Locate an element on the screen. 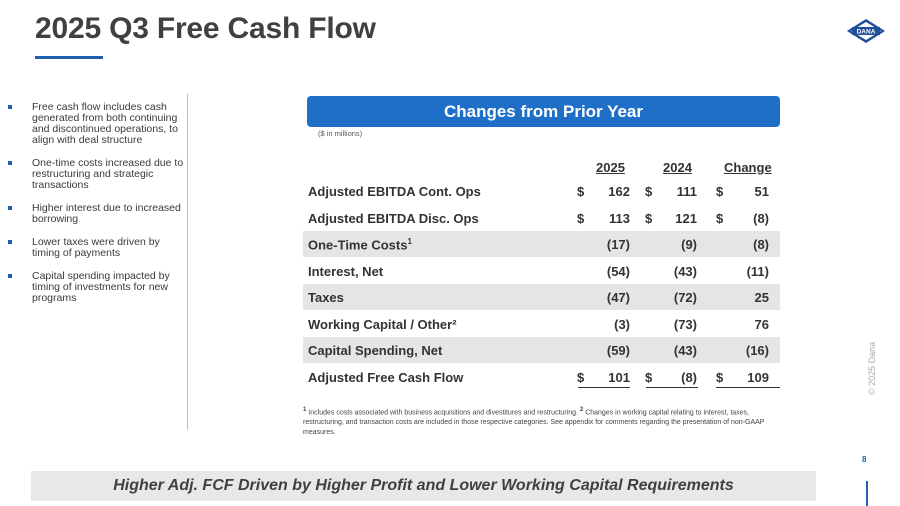  dana-logo: DANA is located at coordinates (866, 31).